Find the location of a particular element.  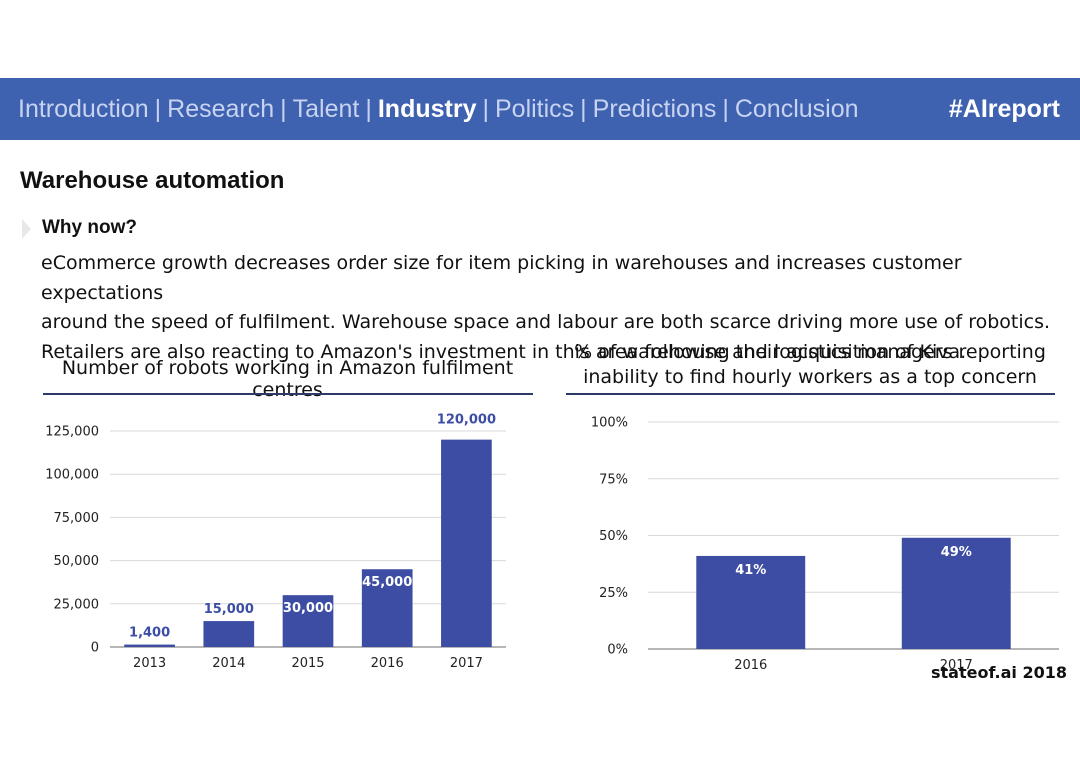

y-tick-label: 25% is located at coordinates (613, 593).